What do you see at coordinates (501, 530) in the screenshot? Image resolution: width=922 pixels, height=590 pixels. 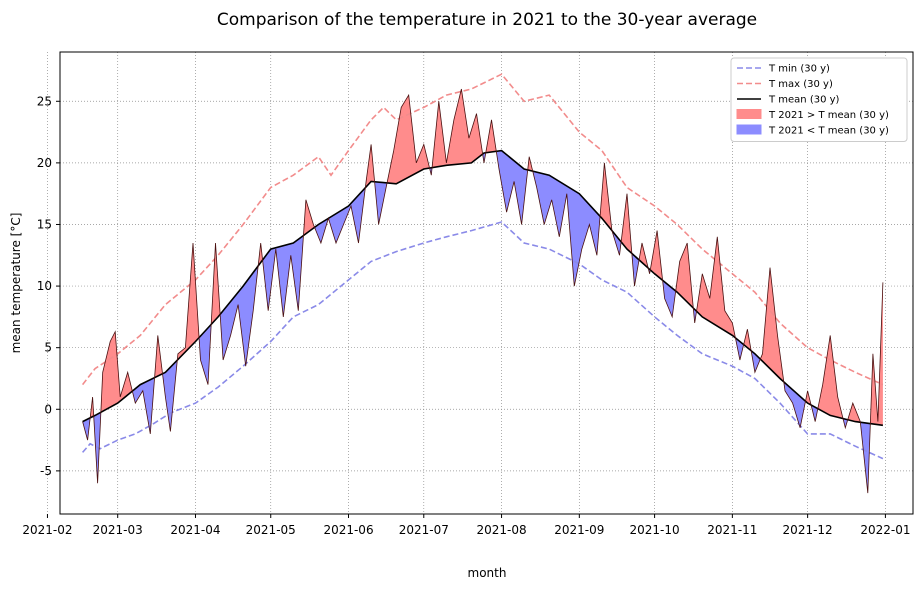 I see `x-tick-label-6: 2021-08` at bounding box center [501, 530].